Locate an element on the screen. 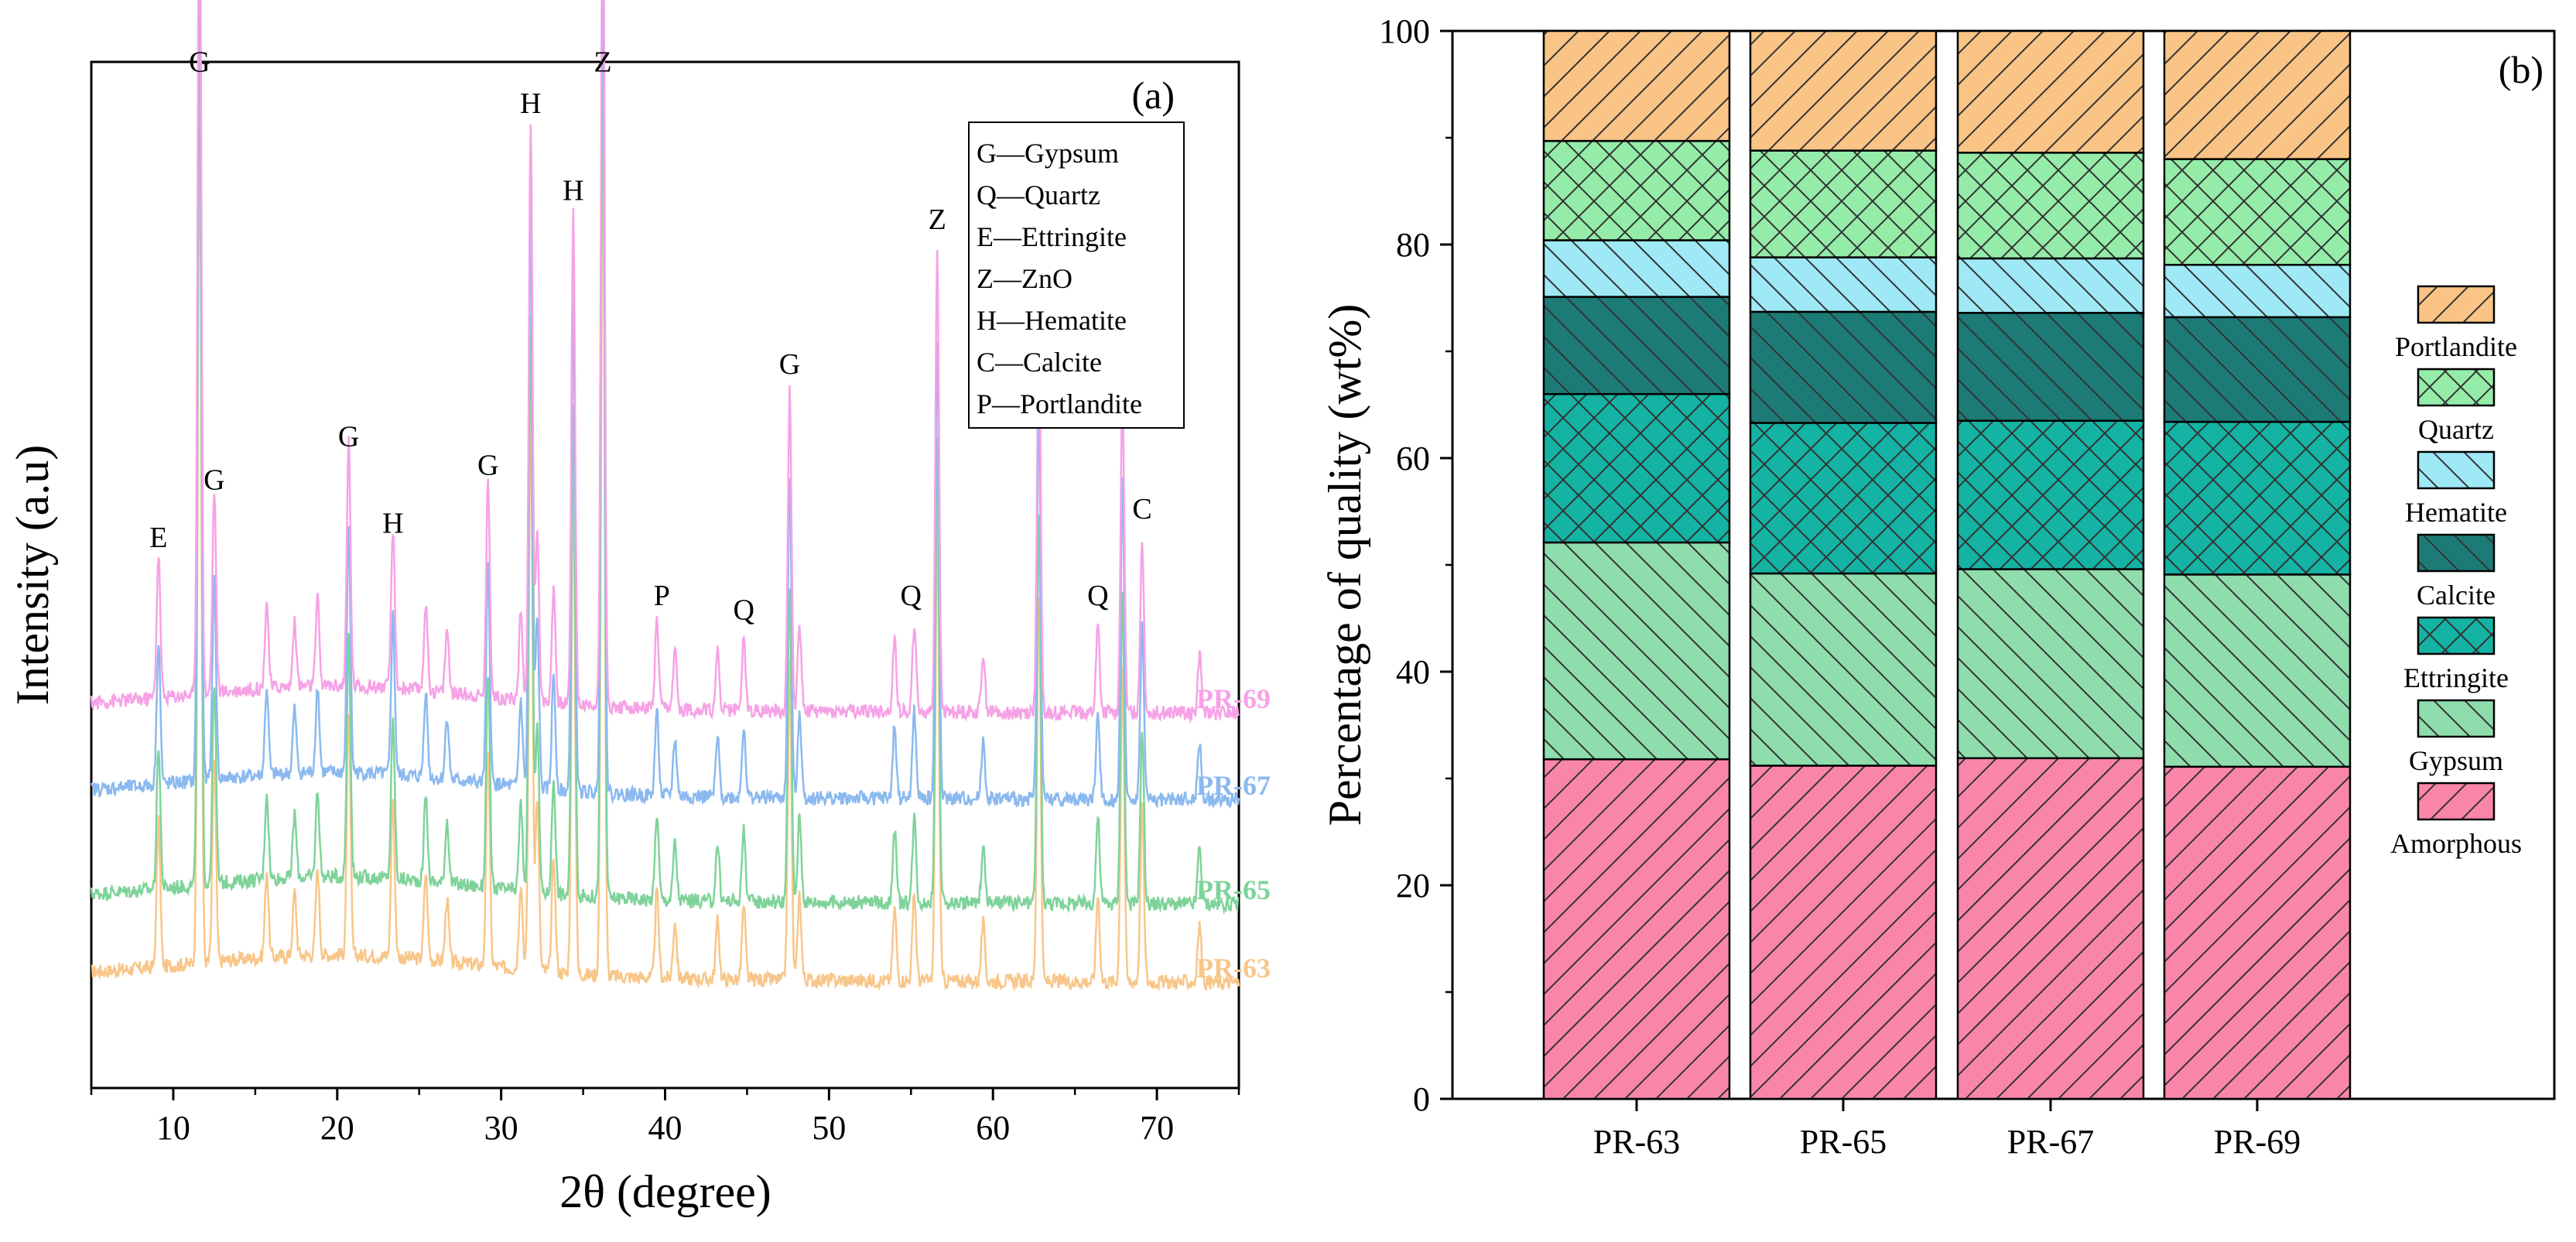  bar-segment-pr-67-ettringite is located at coordinates (2050, 494).